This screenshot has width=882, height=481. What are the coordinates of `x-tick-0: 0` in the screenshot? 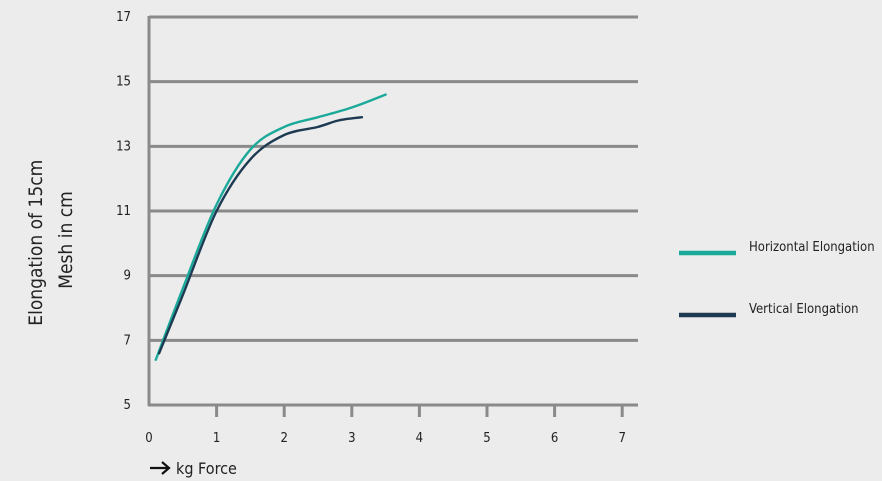 It's located at (148, 438).